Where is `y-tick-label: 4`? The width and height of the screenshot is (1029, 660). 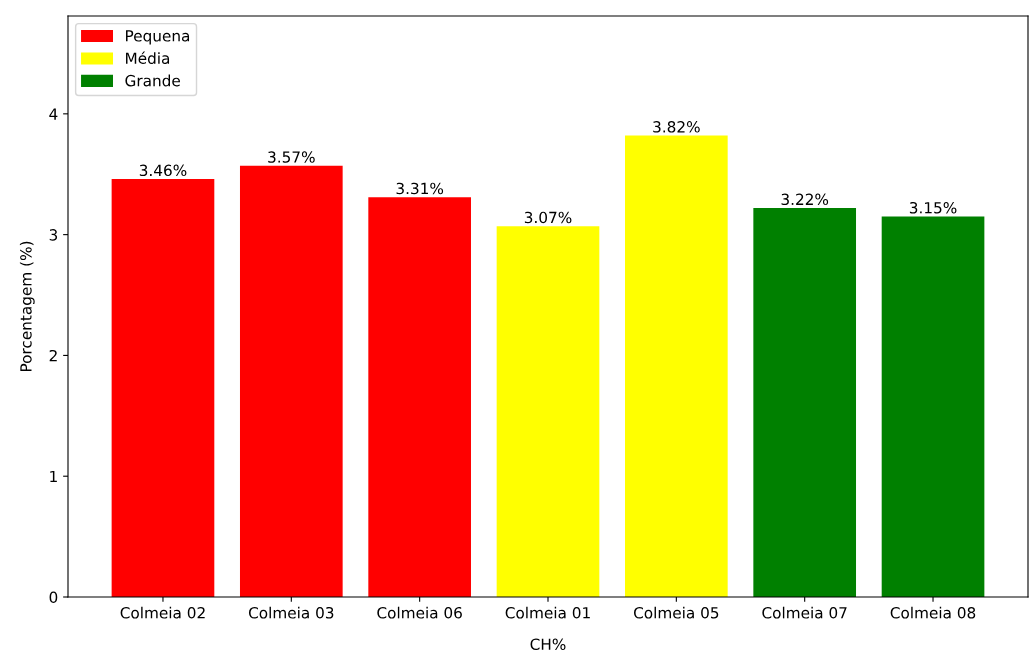 y-tick-label: 4 is located at coordinates (53, 114).